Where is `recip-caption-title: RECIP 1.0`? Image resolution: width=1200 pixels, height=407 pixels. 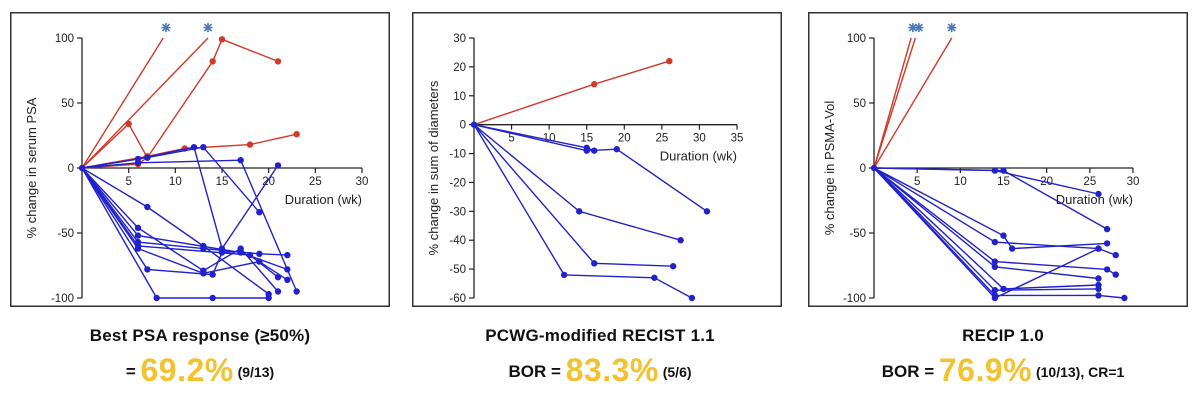 recip-caption-title: RECIP 1.0 is located at coordinates (1003, 335).